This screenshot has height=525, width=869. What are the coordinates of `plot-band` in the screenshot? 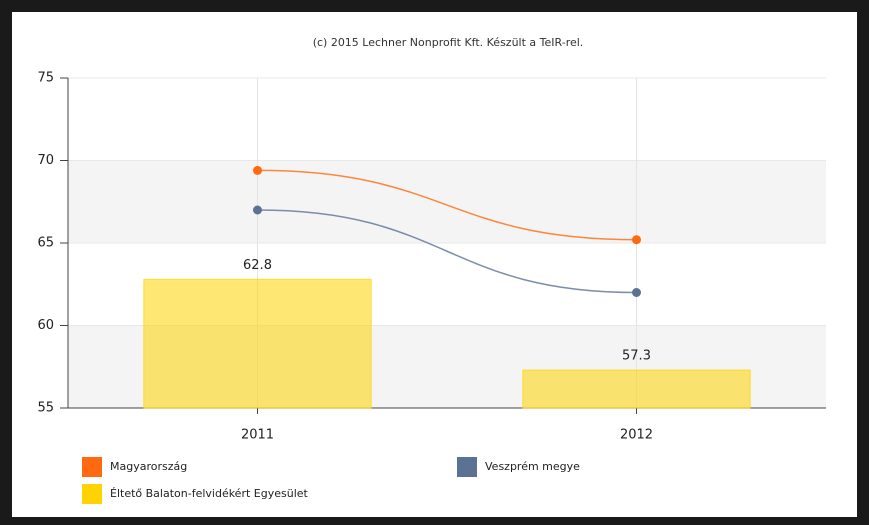 It's located at (447, 201).